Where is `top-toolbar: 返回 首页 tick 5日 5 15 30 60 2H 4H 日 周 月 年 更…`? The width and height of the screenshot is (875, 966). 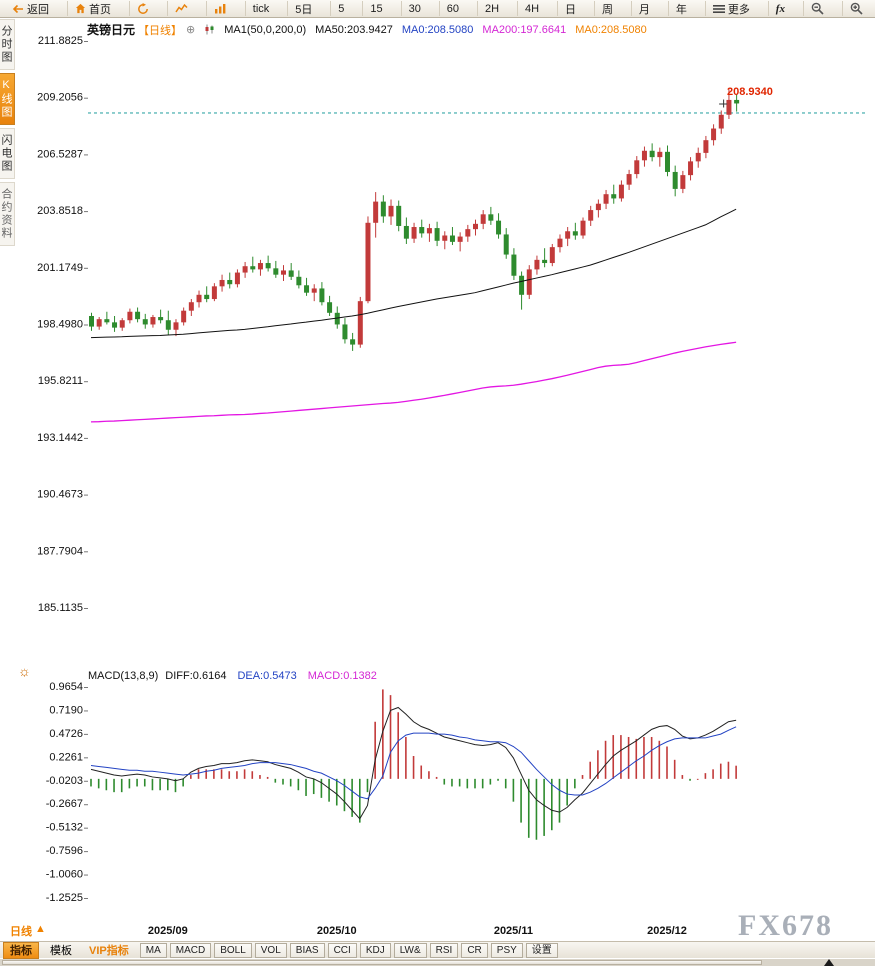
top-toolbar: 返回 首页 tick 5日 5 15 30 60 2H 4H 日 周 月 年 更… is located at coordinates (437, 9).